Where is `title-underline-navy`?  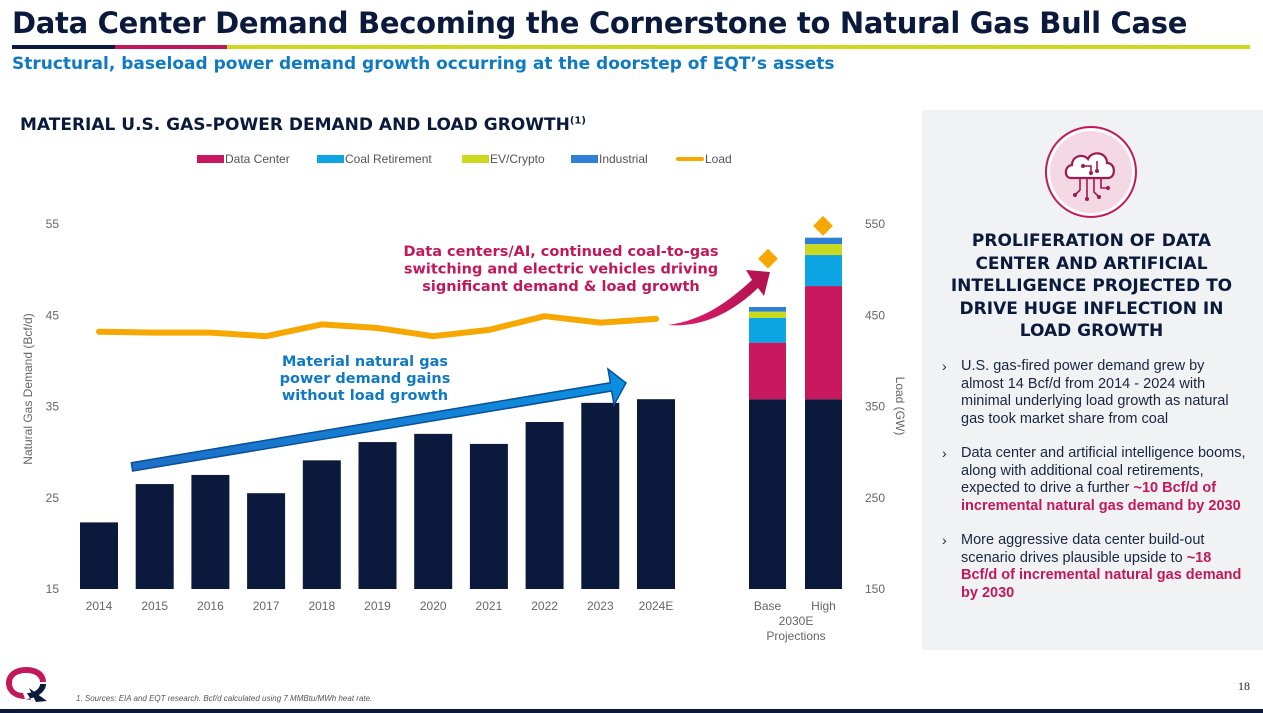 title-underline-navy is located at coordinates (63, 47).